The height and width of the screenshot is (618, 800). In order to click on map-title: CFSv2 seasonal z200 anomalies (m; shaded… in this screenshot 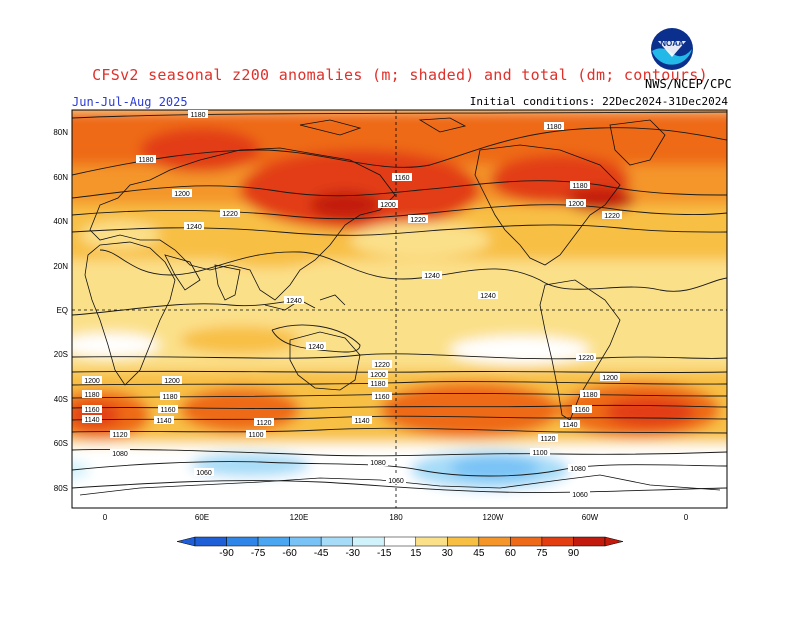, I will do `click(400, 75)`.